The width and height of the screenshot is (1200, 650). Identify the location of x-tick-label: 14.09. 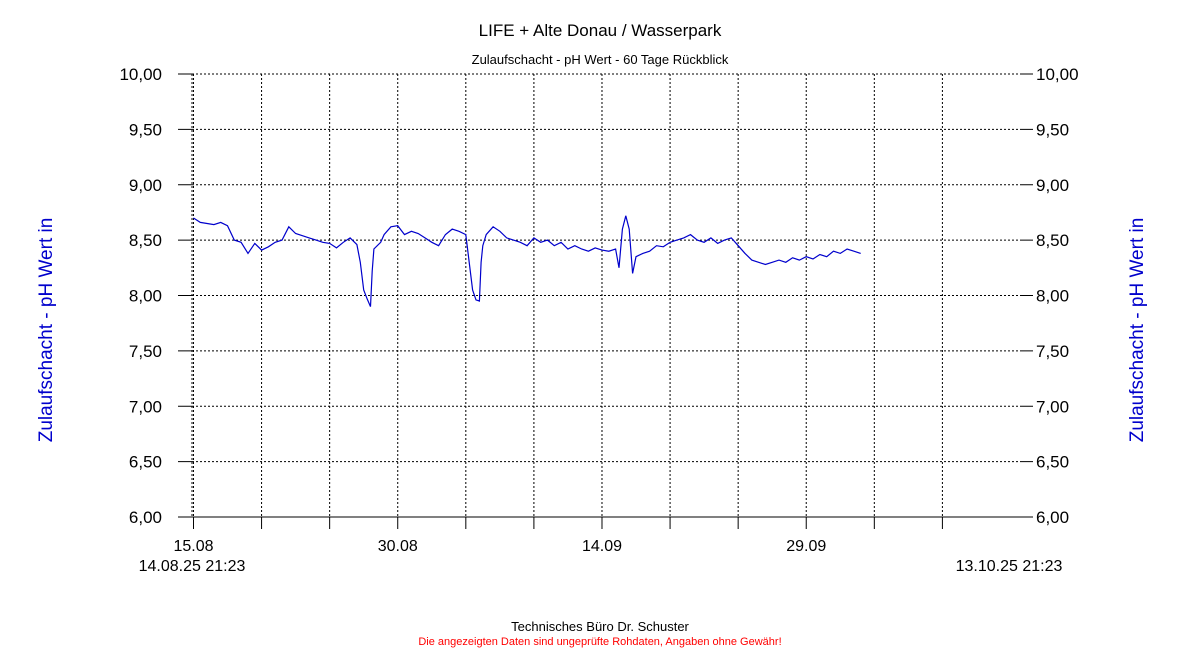
(602, 546).